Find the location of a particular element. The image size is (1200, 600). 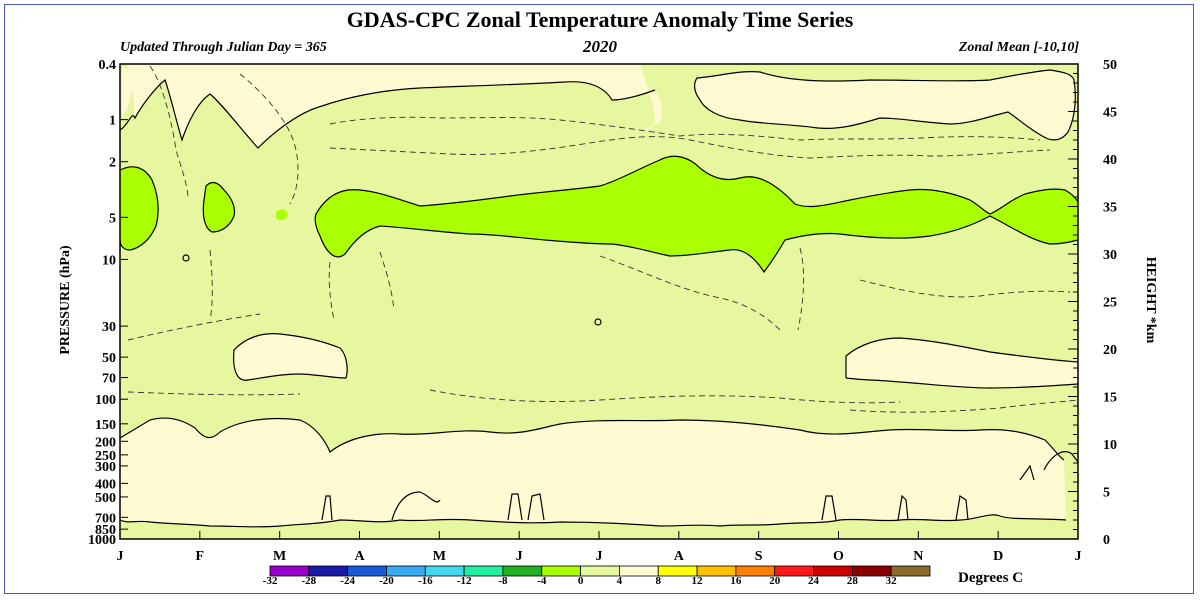

height-tick-label: 5 is located at coordinates (1106, 493).